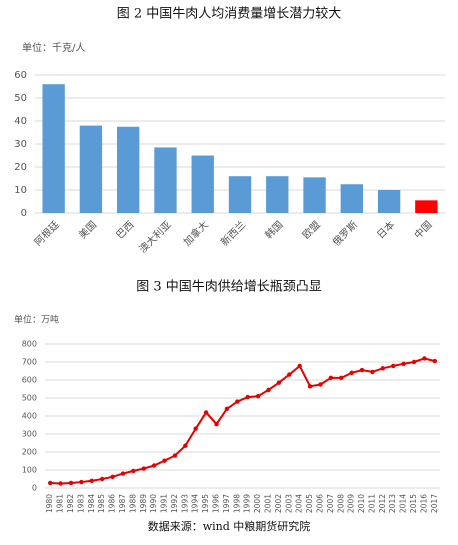  Describe the element at coordinates (29, 398) in the screenshot. I see `y-tick-label: 500` at that location.